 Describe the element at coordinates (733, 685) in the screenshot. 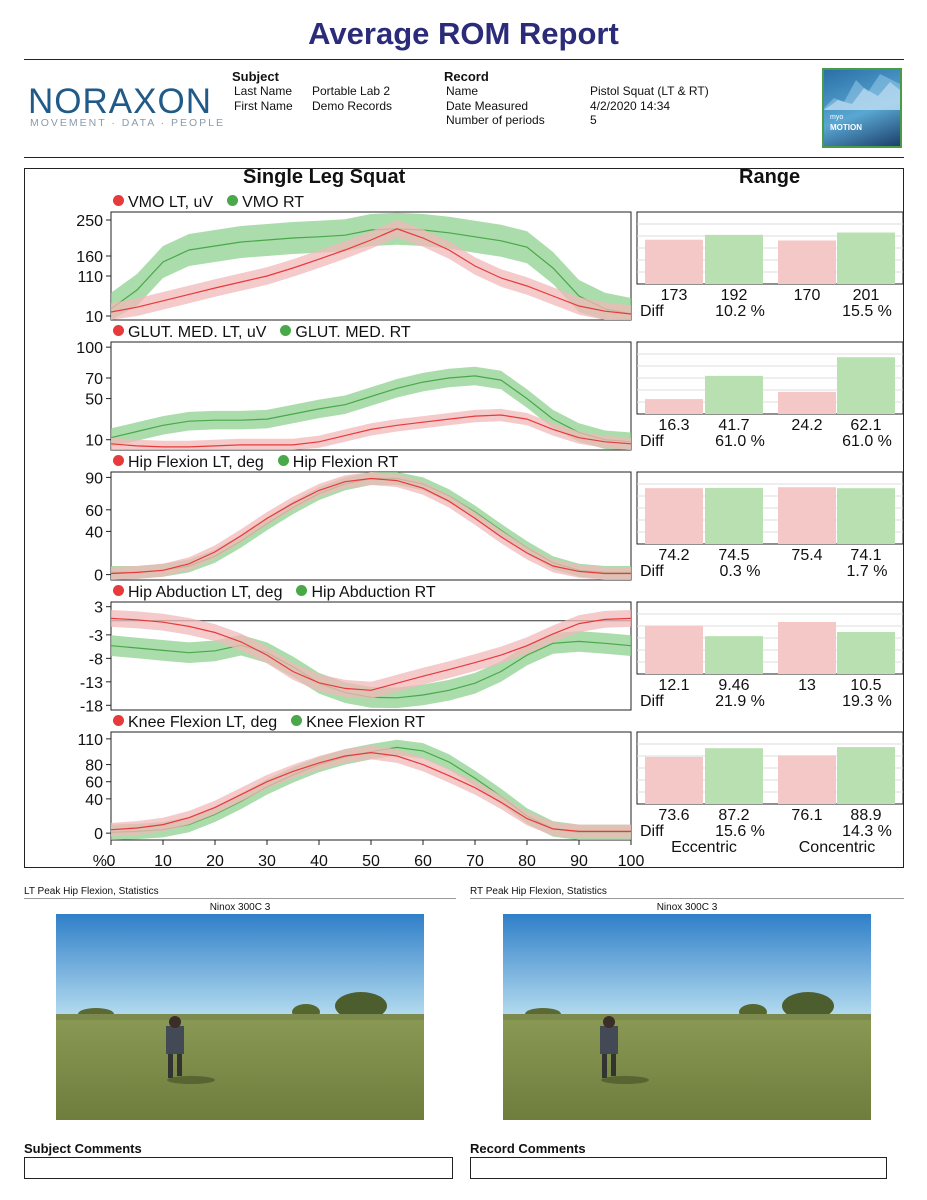

I see `range-value-label: 9.46` at that location.